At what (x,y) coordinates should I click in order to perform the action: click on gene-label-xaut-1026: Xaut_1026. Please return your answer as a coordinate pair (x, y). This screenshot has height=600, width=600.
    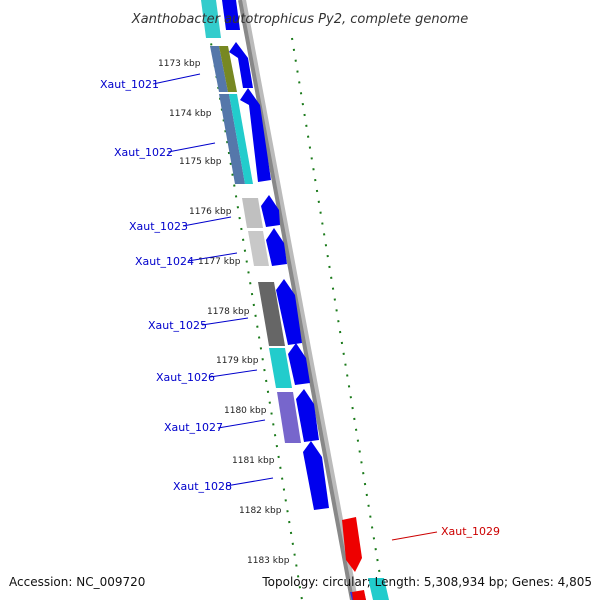
    Looking at the image, I should click on (185, 377).